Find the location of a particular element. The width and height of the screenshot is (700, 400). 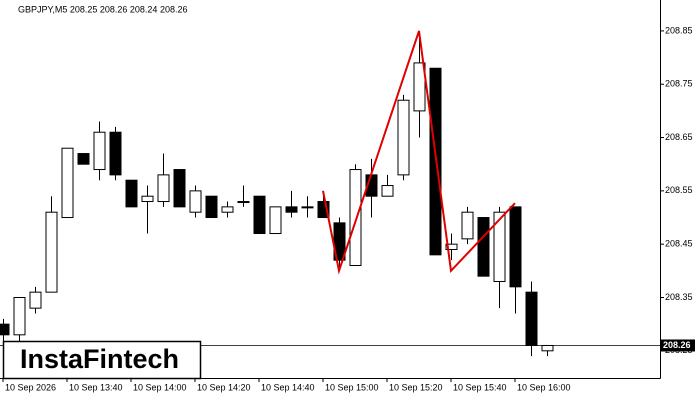

current-price-label: 208.26 is located at coordinates (677, 345).